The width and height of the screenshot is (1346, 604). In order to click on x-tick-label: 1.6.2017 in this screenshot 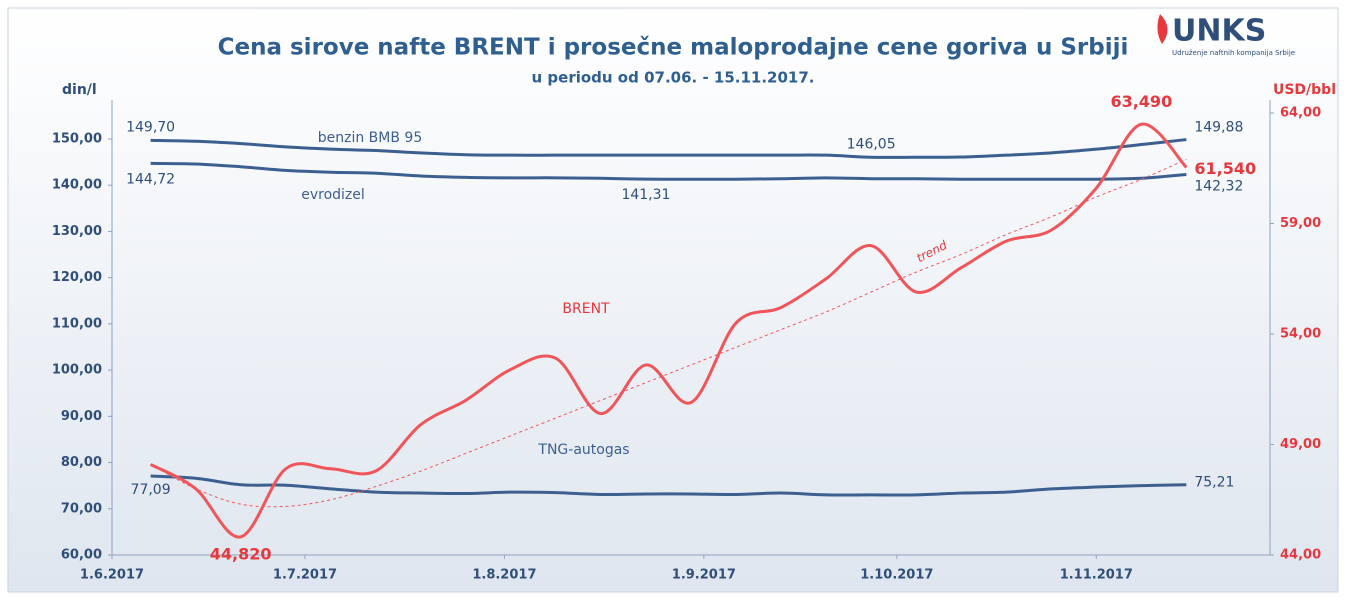, I will do `click(112, 575)`.